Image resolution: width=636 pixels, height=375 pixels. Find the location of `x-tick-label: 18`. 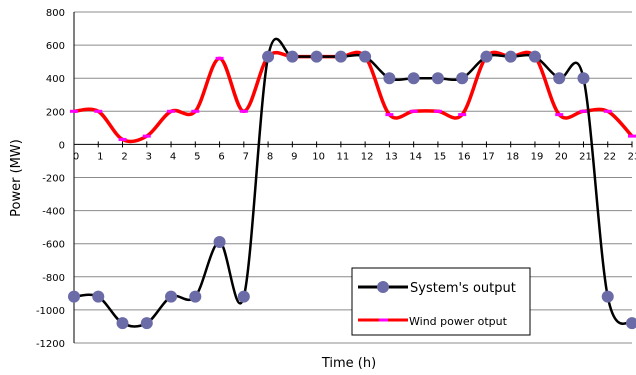

x-tick-label: 18 is located at coordinates (512, 156).